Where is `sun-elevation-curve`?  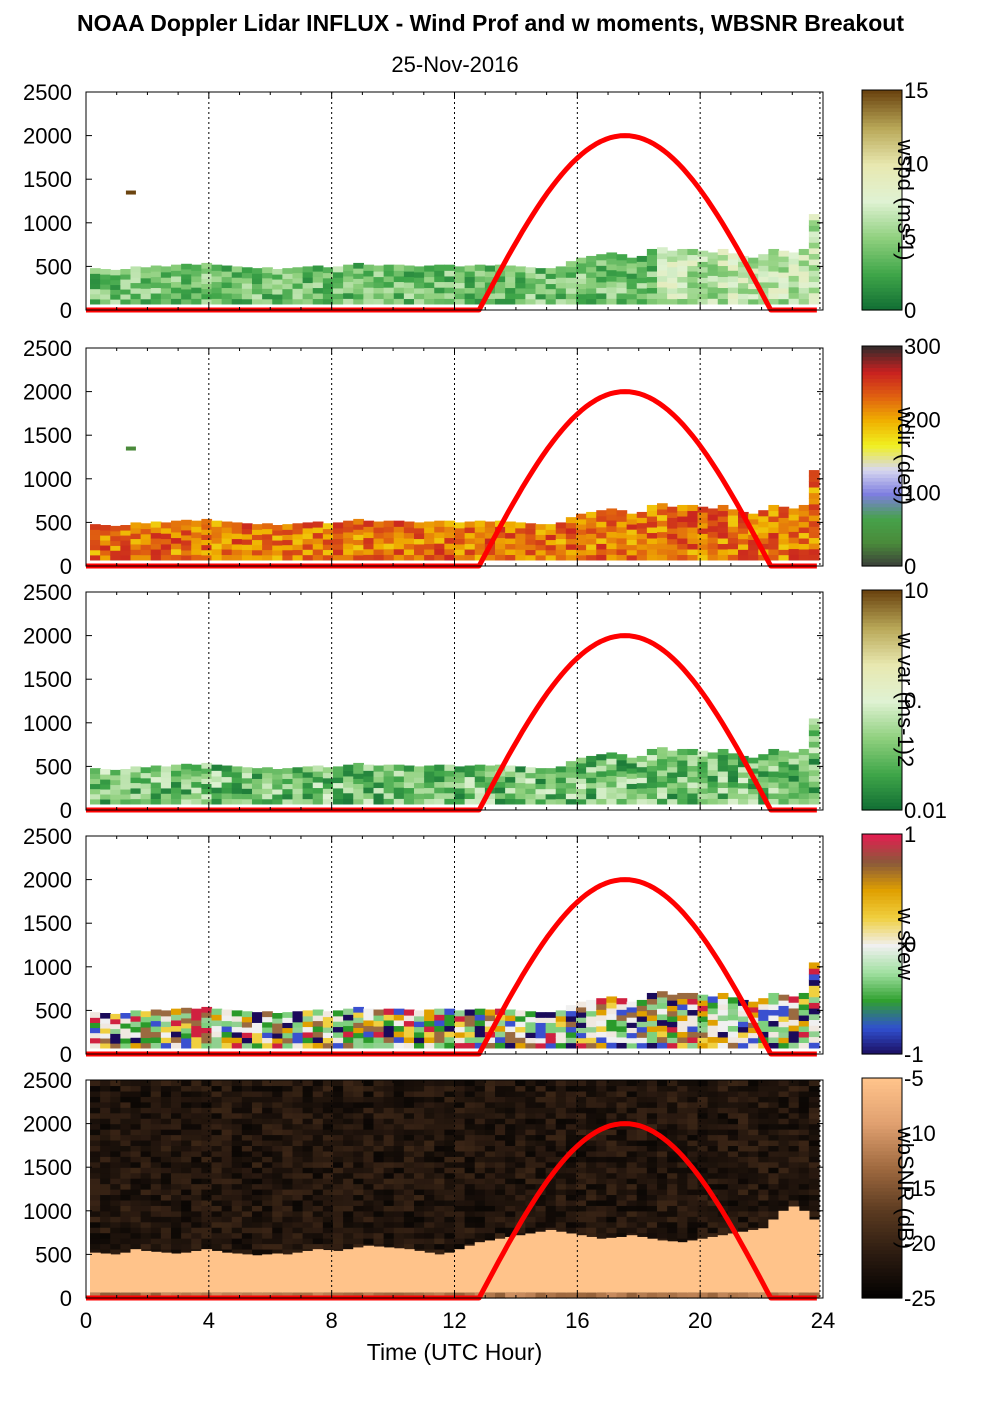 sun-elevation-curve is located at coordinates (451, 223).